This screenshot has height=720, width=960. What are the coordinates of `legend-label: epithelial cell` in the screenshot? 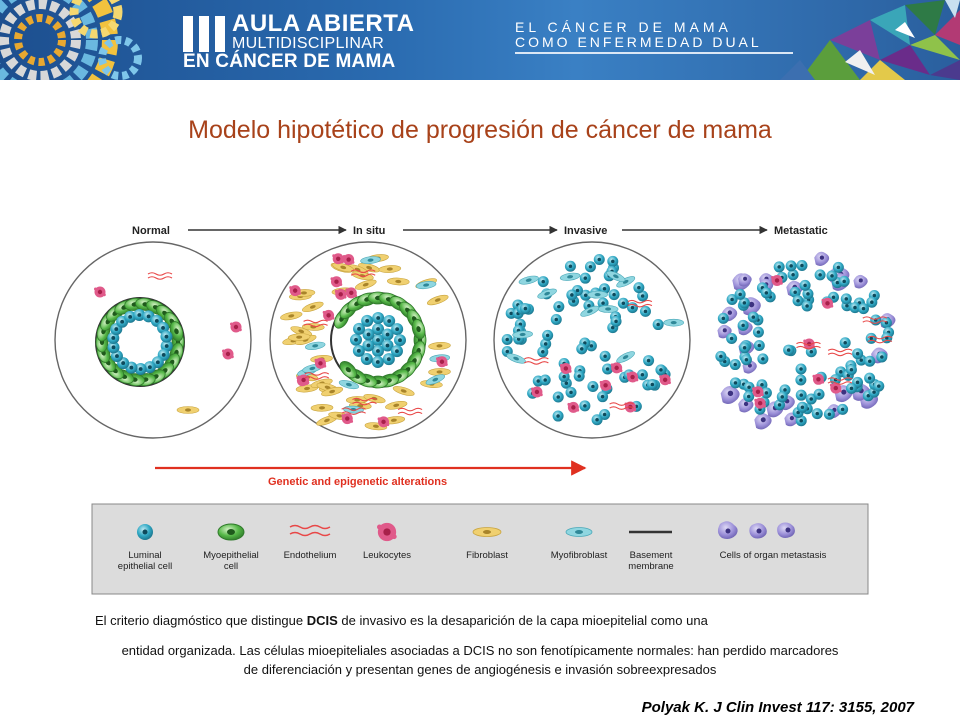 It's located at (145, 566).